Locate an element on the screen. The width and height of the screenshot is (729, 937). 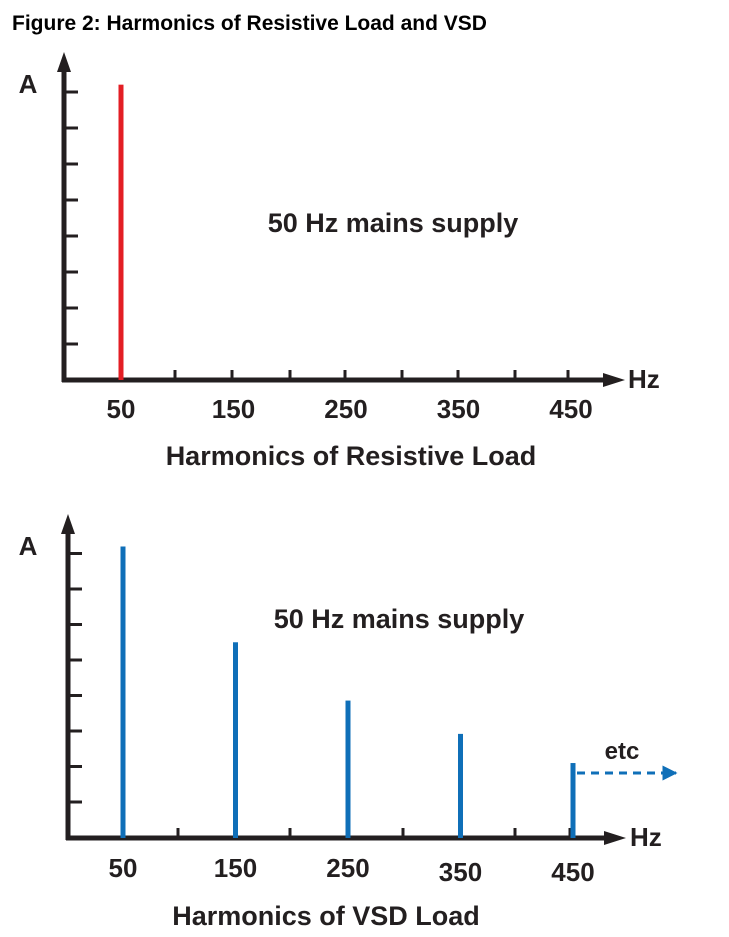
etc-label: etc is located at coordinates (622, 751).